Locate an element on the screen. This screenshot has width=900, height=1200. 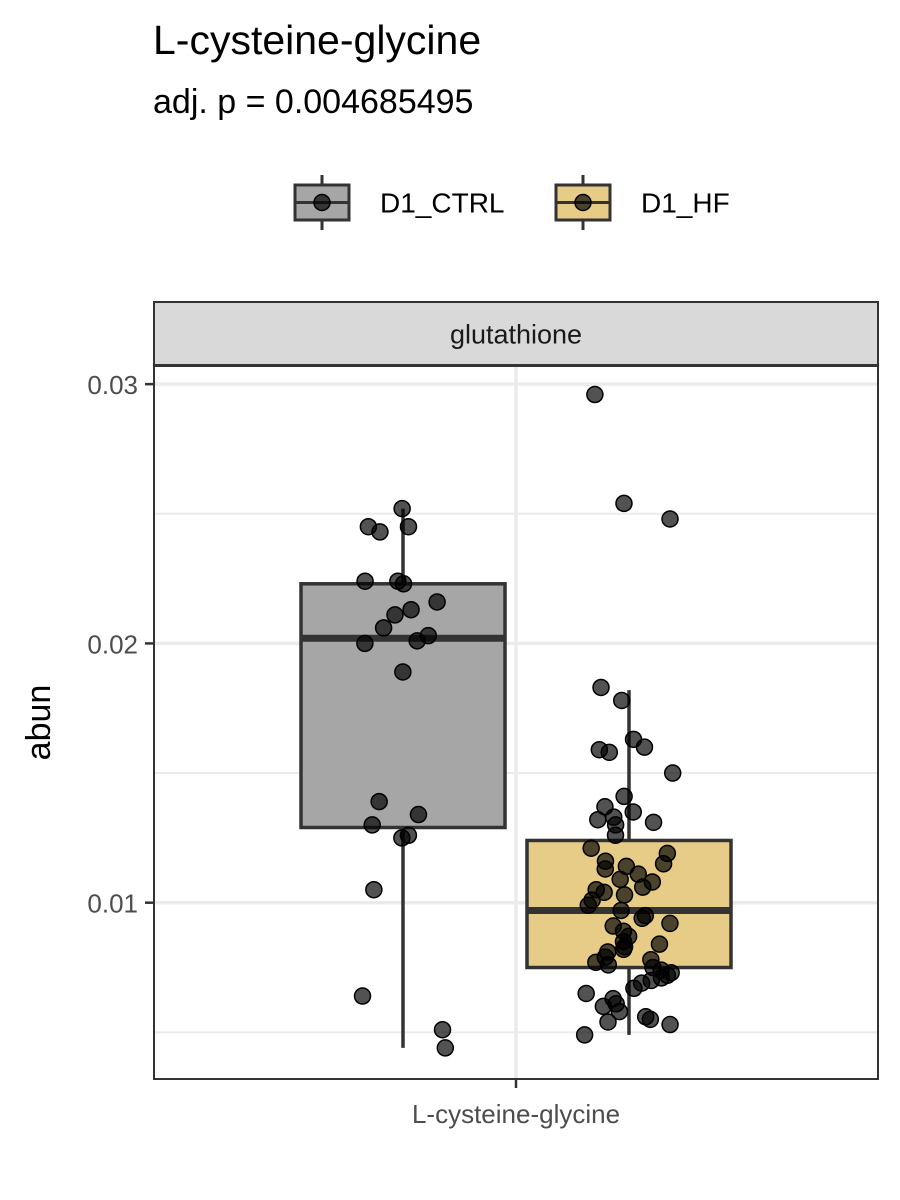
chart-title: L-cysteine-glycine is located at coordinates (317, 40).